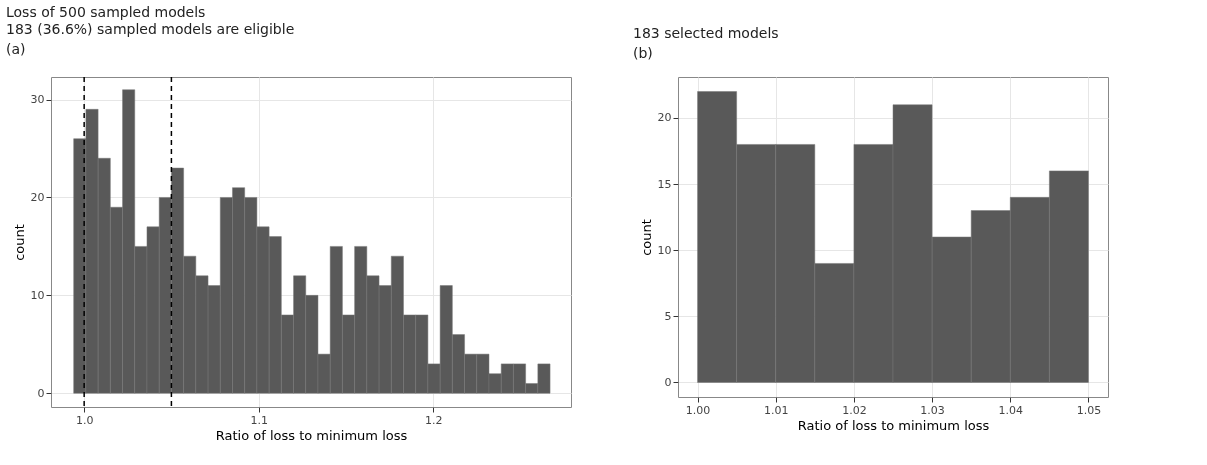 The image size is (1207, 465). I want to click on x-tick-label: 1.03, so click(932, 410).